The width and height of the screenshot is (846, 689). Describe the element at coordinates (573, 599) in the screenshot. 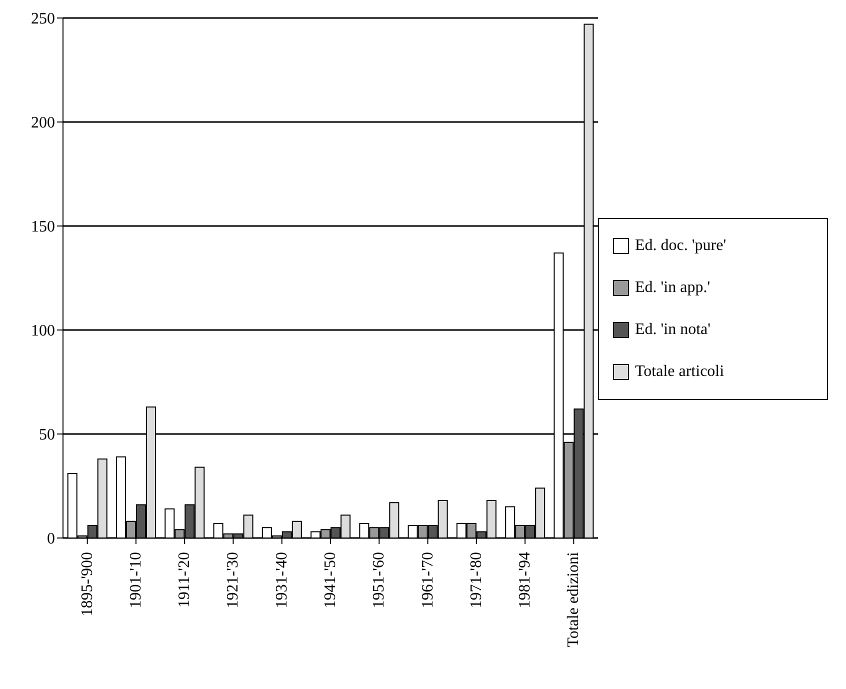

I see `x-tick-label: Totale edizioni` at that location.